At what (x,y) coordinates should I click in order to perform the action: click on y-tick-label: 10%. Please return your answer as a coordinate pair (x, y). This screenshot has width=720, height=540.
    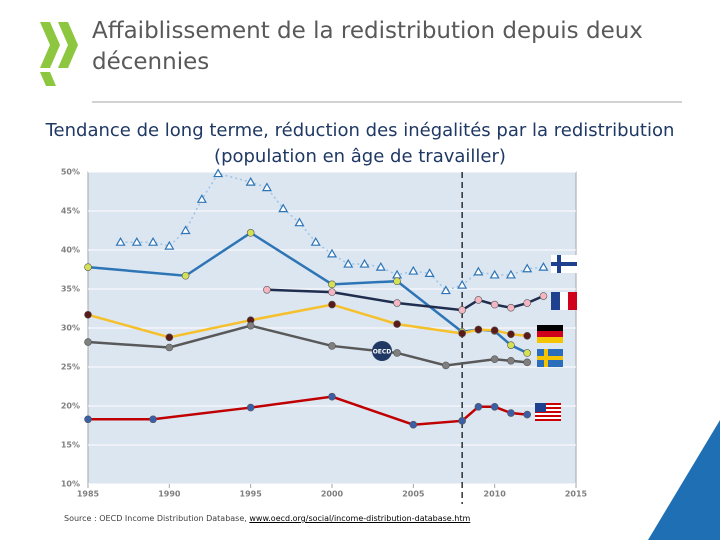
    Looking at the image, I should click on (70, 484).